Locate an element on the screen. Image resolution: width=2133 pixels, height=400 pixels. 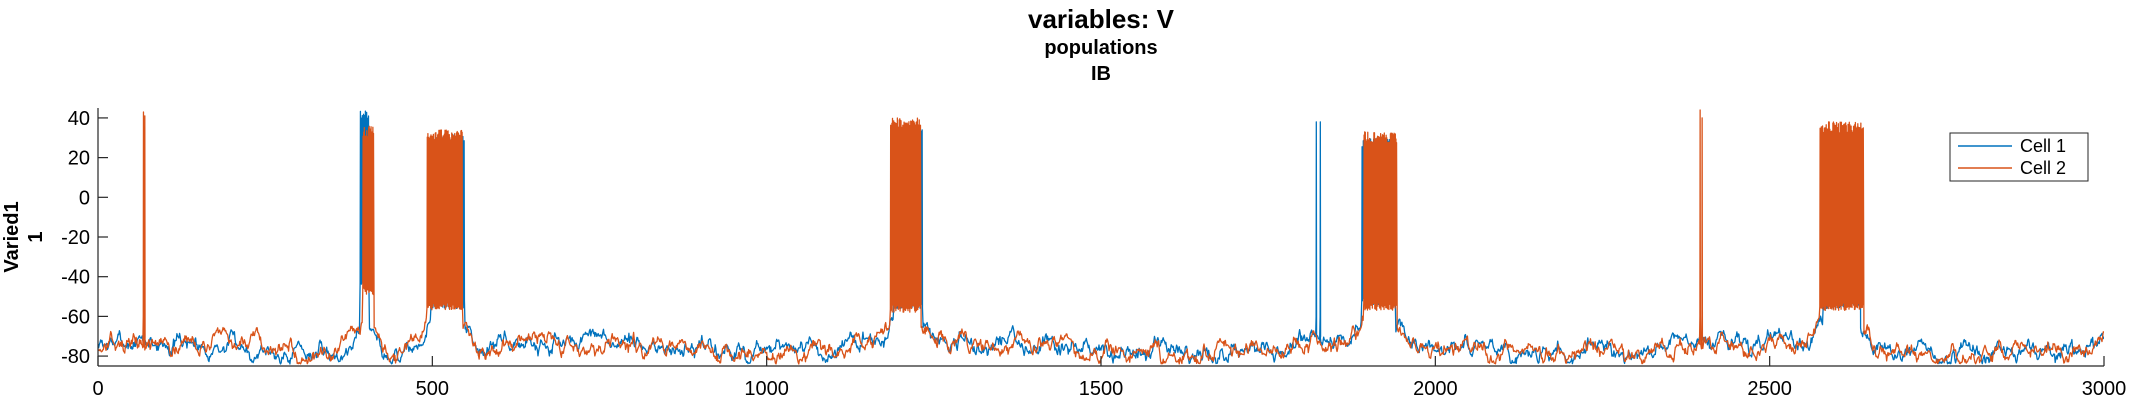
x-tick-label: 2000 is located at coordinates (1435, 389).